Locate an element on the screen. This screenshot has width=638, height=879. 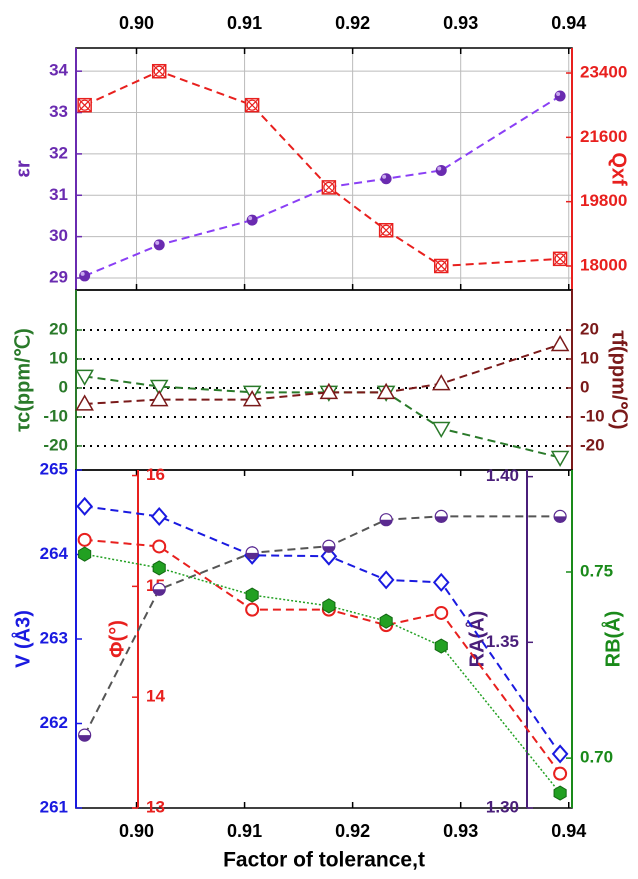
y-axis-title: τf(ppm/℃) is located at coordinates (619, 379).